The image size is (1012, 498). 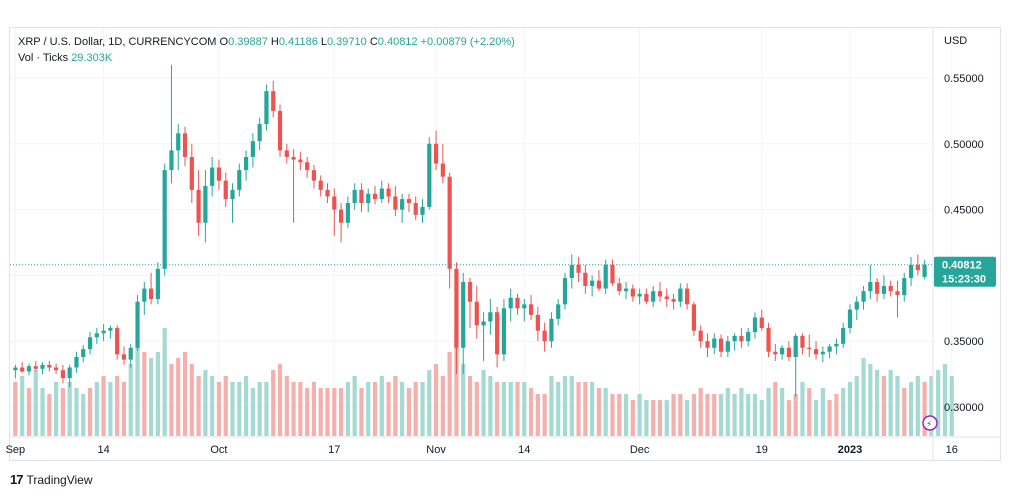 What do you see at coordinates (930, 423) in the screenshot?
I see `indicator-marker: ⚡` at bounding box center [930, 423].